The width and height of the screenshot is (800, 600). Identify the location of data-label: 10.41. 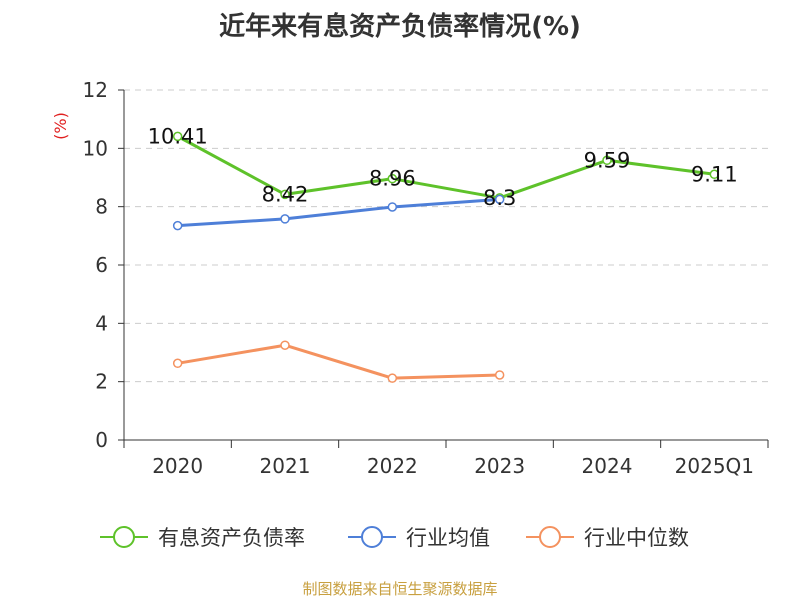
(178, 136).